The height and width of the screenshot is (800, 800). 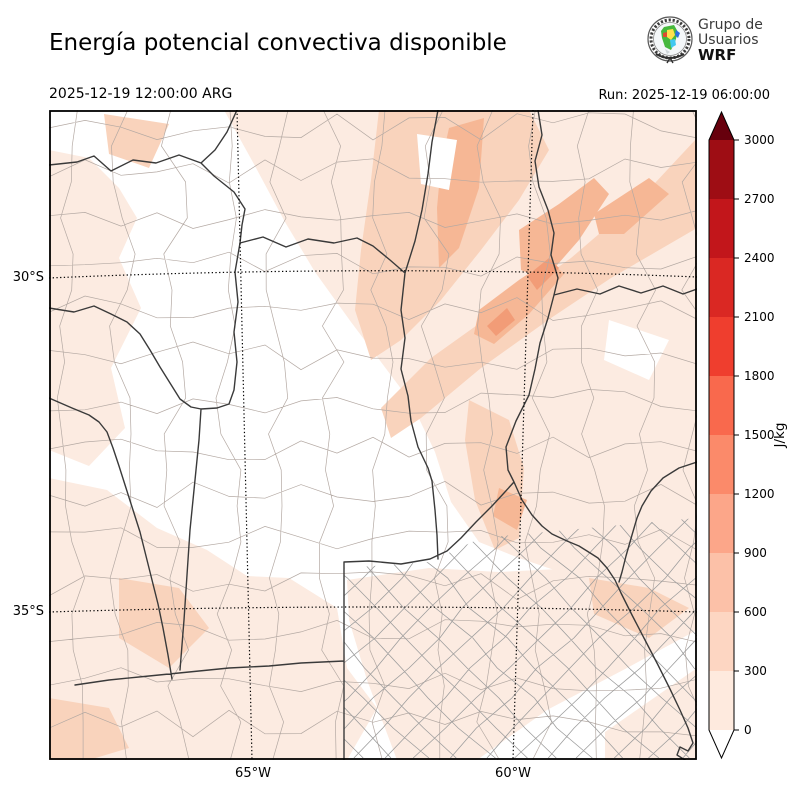 What do you see at coordinates (513, 773) in the screenshot?
I see `x-axis-label-60w: 60°W` at bounding box center [513, 773].